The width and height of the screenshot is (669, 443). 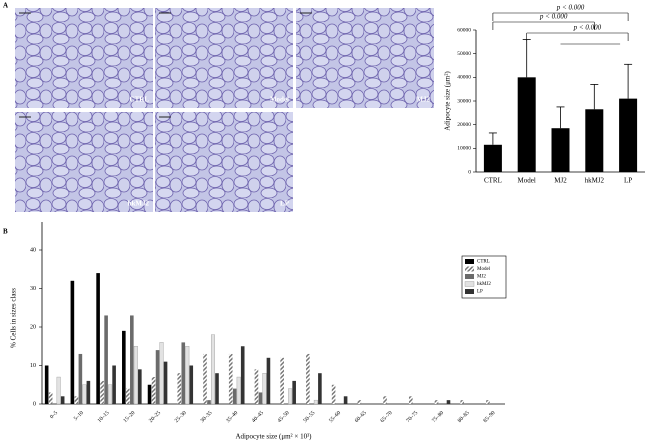 I want to click on x-tick-label: 55–60, so click(x=335, y=417).